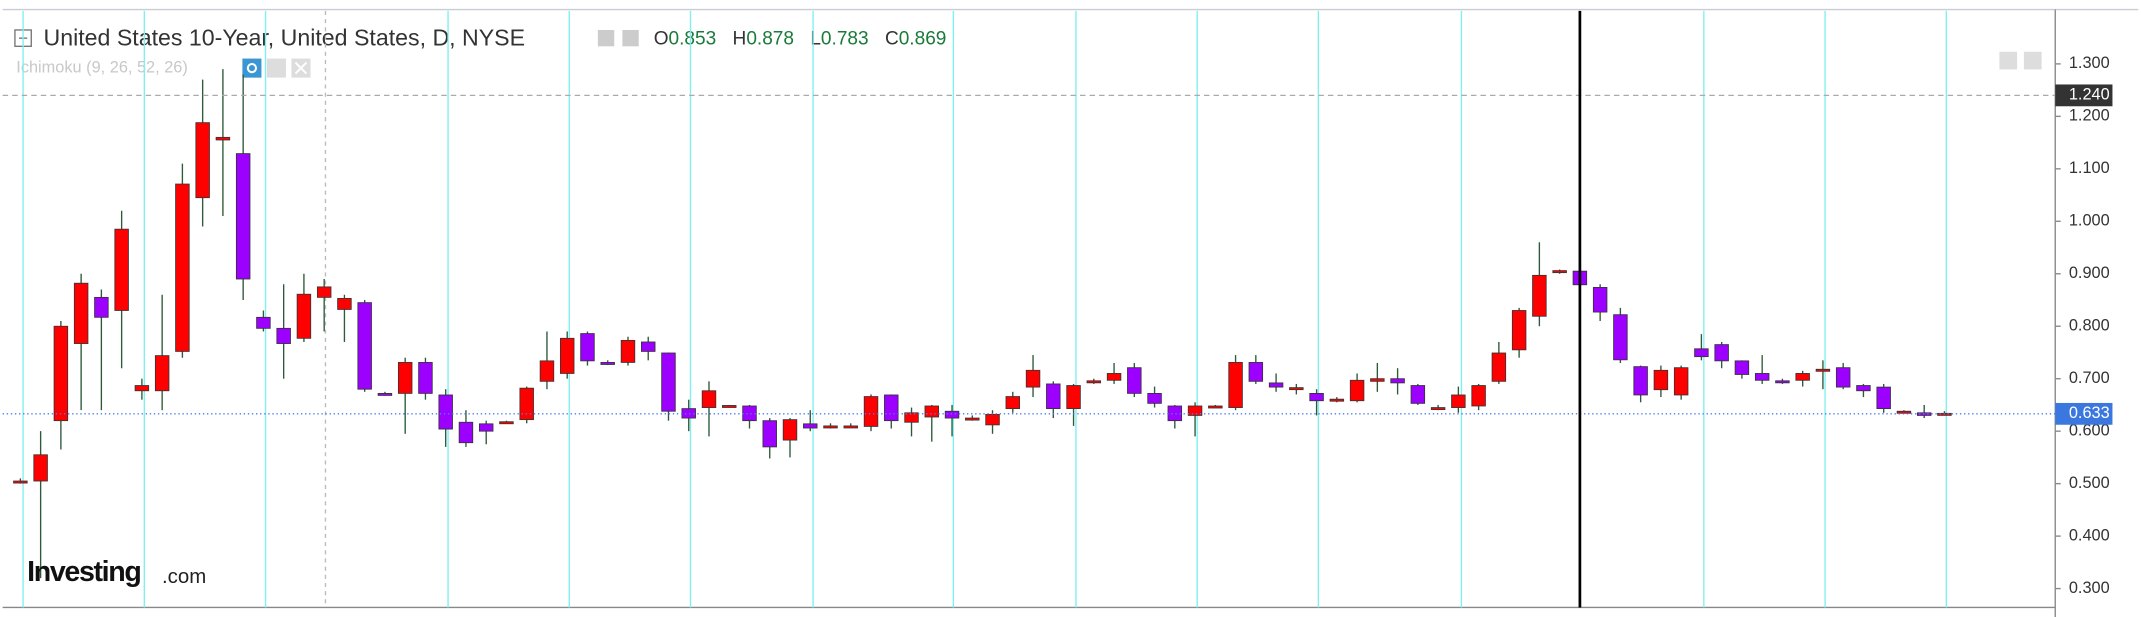 This screenshot has width=2141, height=617. I want to click on y-tick-label: 0.400, so click(2089, 535).